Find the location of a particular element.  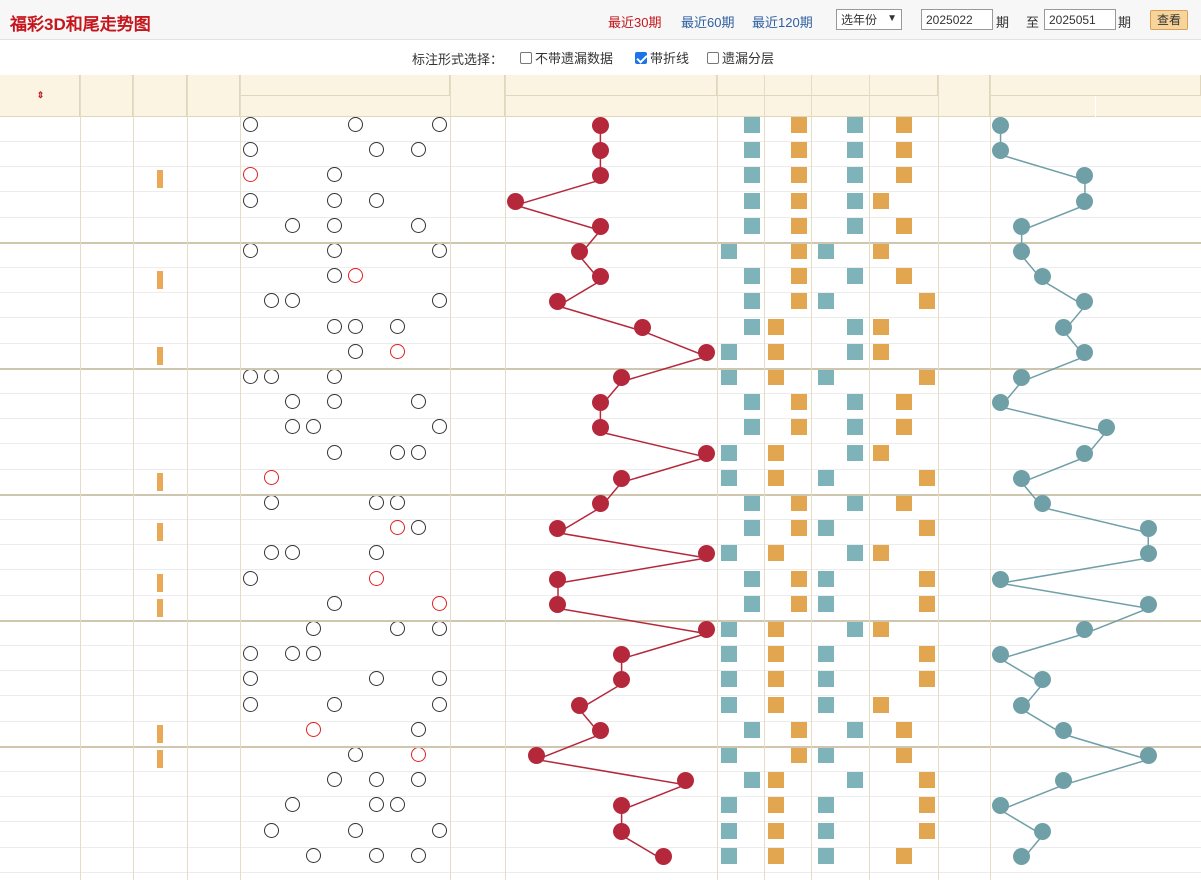

col-issue-header: ⇕ is located at coordinates (40, 96).